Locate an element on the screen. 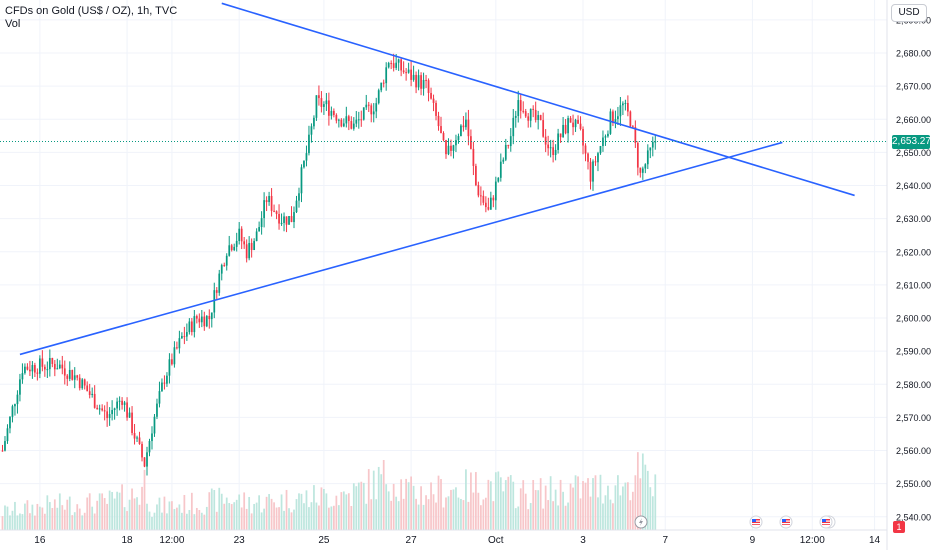  alert-badge: 1 is located at coordinates (899, 527).